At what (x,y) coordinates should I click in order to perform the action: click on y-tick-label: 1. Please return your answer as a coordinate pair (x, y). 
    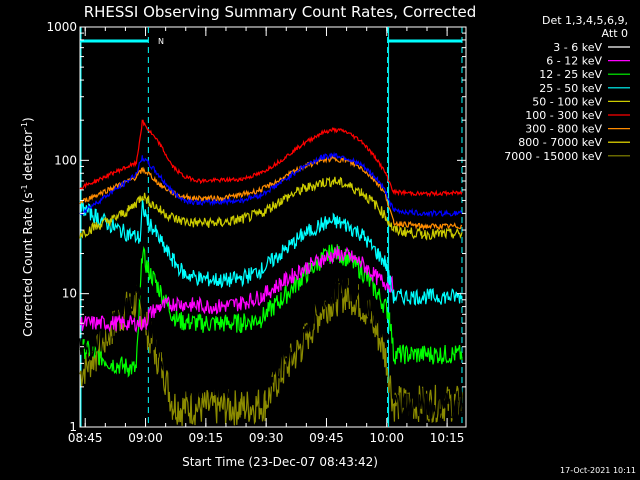
    Looking at the image, I should click on (73, 427).